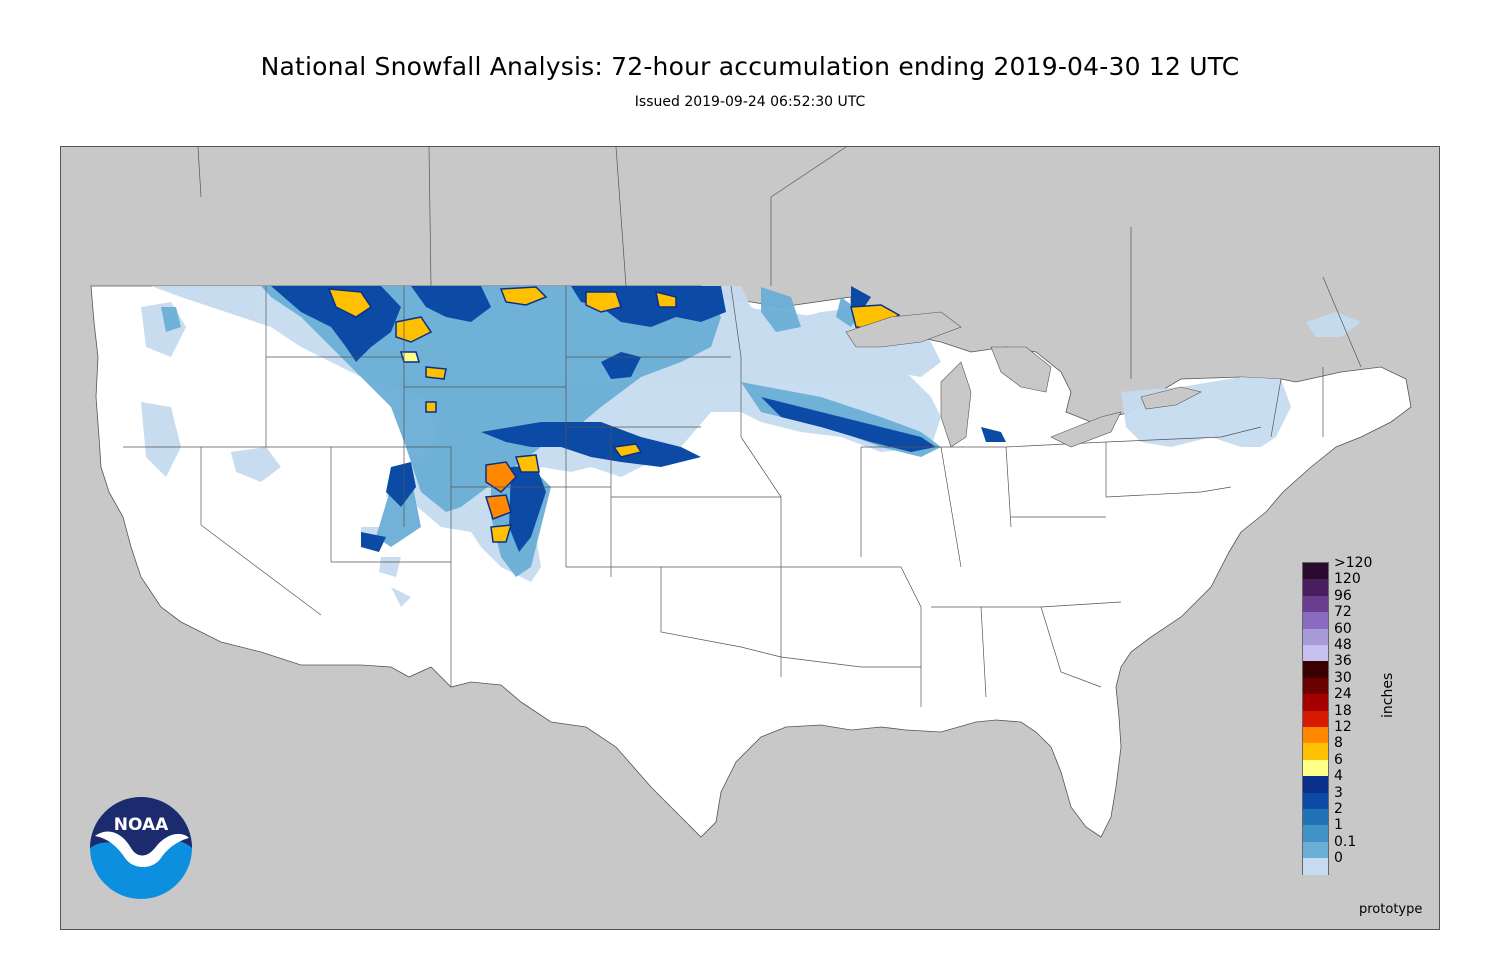 Image resolution: width=1500 pixels, height=978 pixels. What do you see at coordinates (1353, 563) in the screenshot?
I see `legend-label: >120` at bounding box center [1353, 563].